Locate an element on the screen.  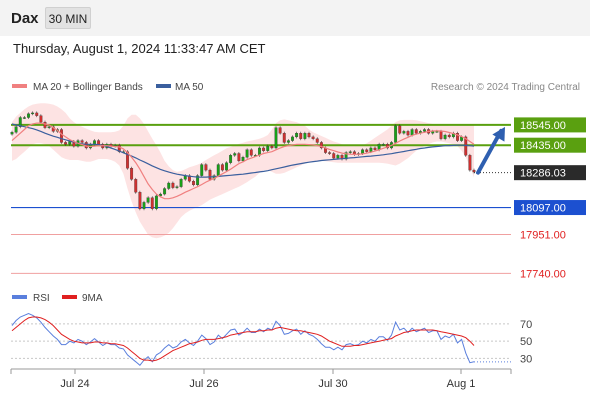
ma9-legend-label: 9MA is located at coordinates (92, 298).